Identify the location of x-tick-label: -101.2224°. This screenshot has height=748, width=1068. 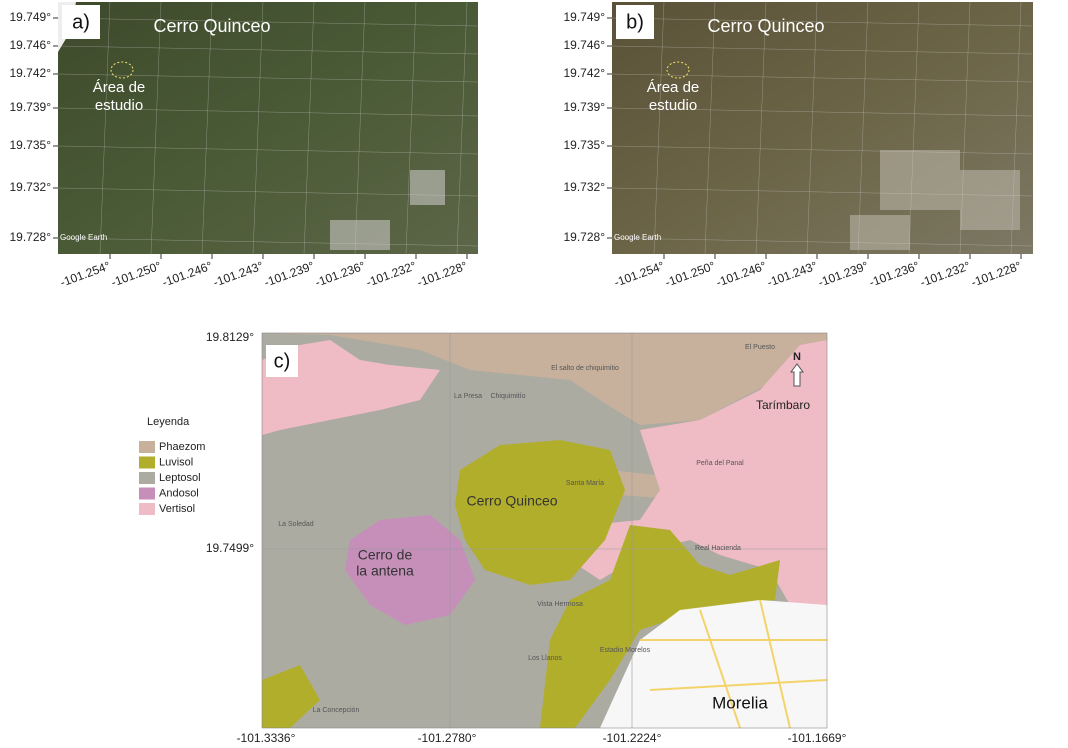
(632, 738).